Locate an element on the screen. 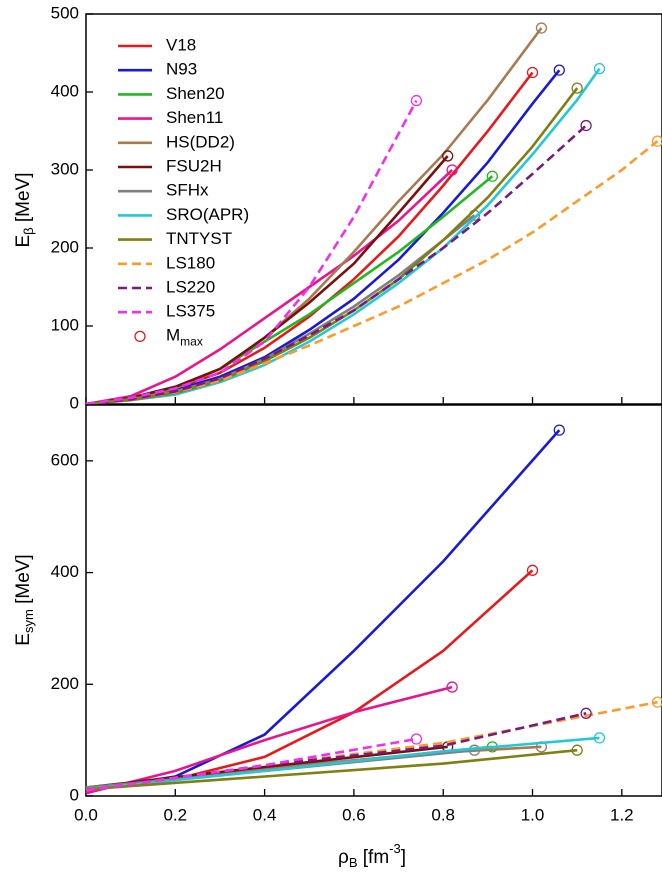  y-axis-label: Esym [MeV] is located at coordinates (24, 599).